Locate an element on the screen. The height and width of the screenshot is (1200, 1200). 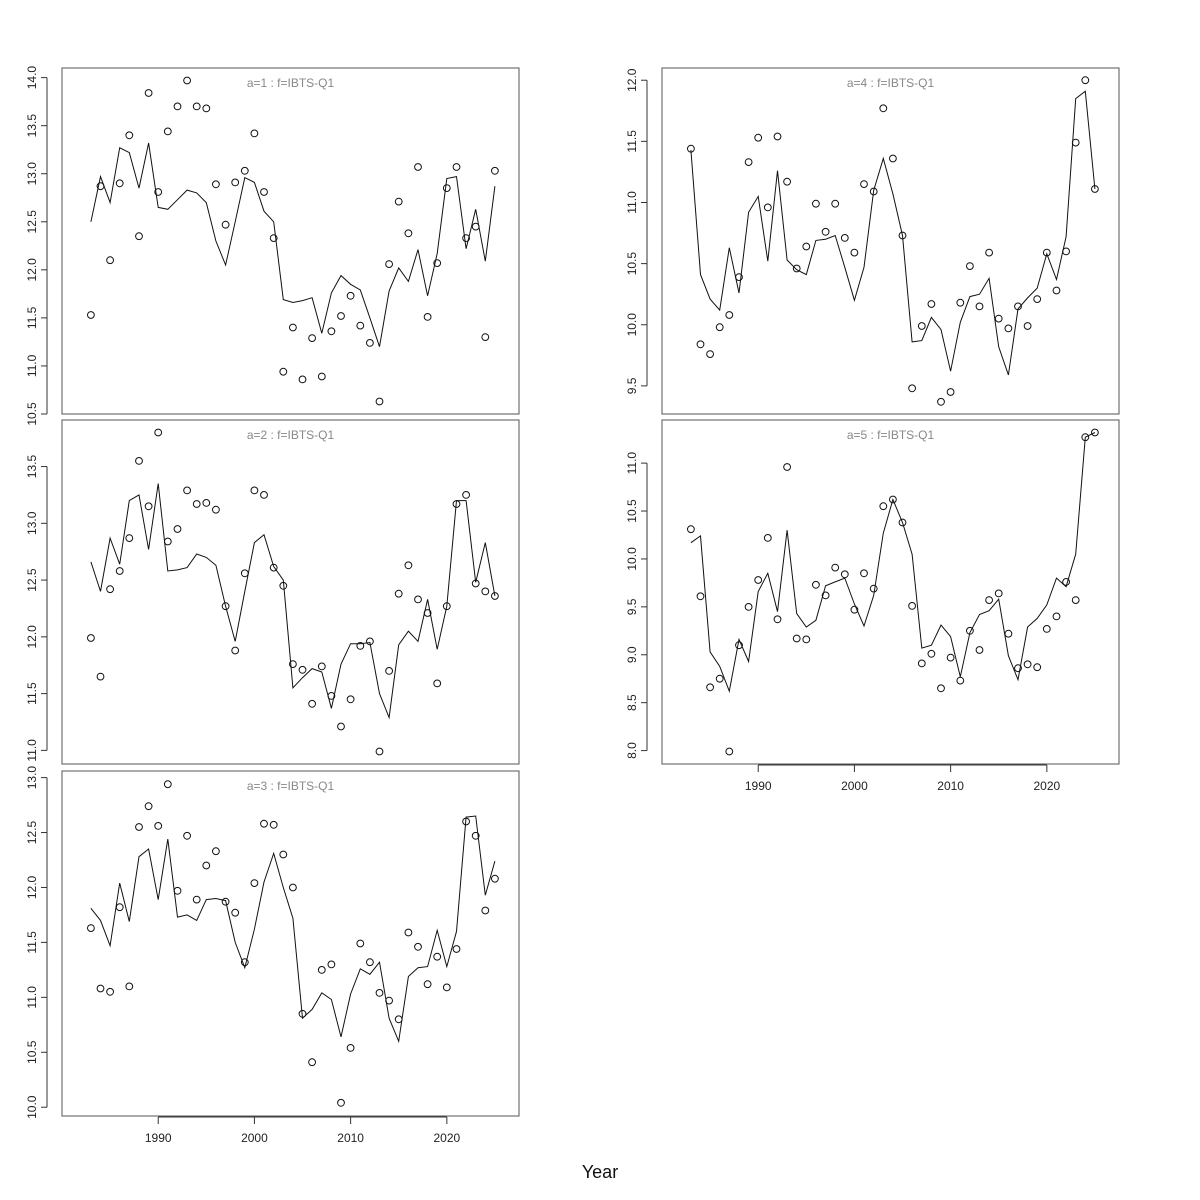
panel-title: a=5 : f=IBTS-Q1 is located at coordinates (891, 435).